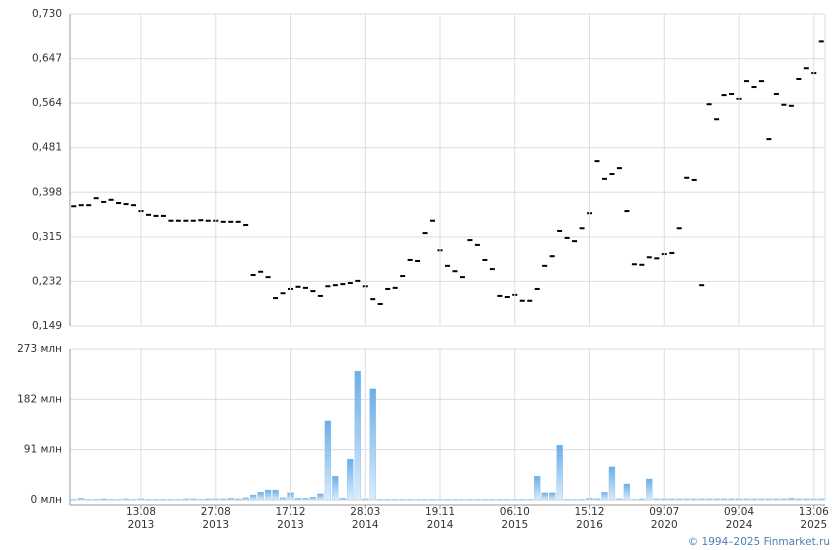 The height and width of the screenshot is (550, 840). What do you see at coordinates (515, 518) in the screenshot?
I see `x-tick-label: 06.10 2015` at bounding box center [515, 518].